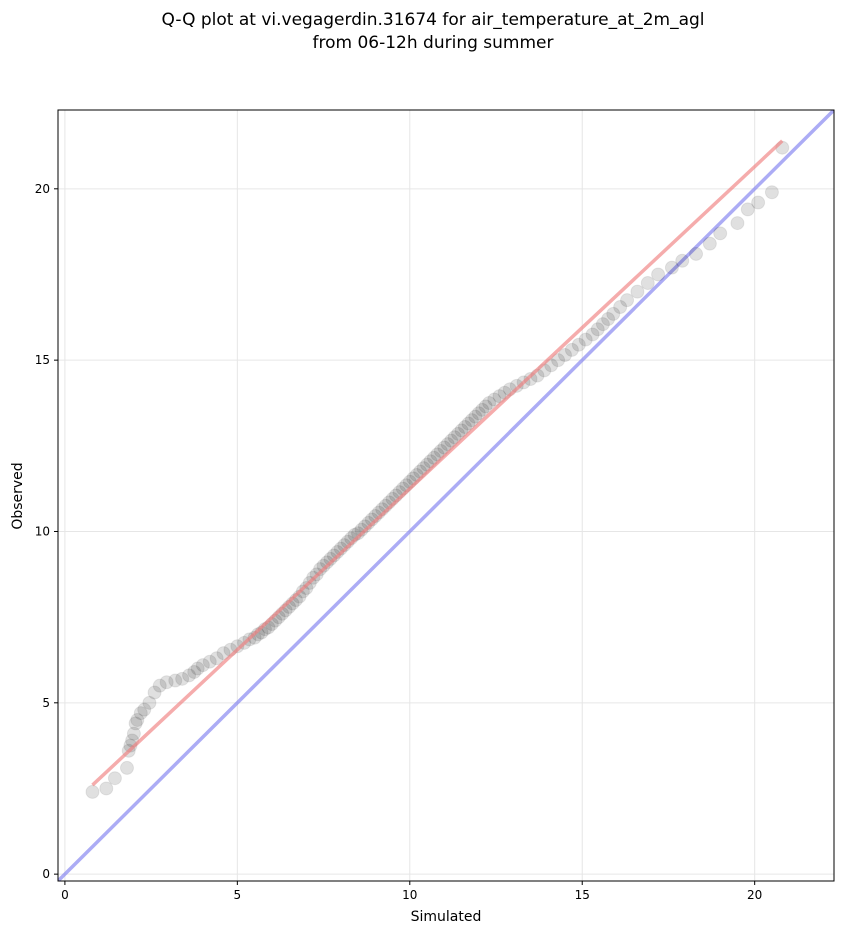 The image size is (843, 934). I want to click on x-tick-label: 20, so click(754, 895).